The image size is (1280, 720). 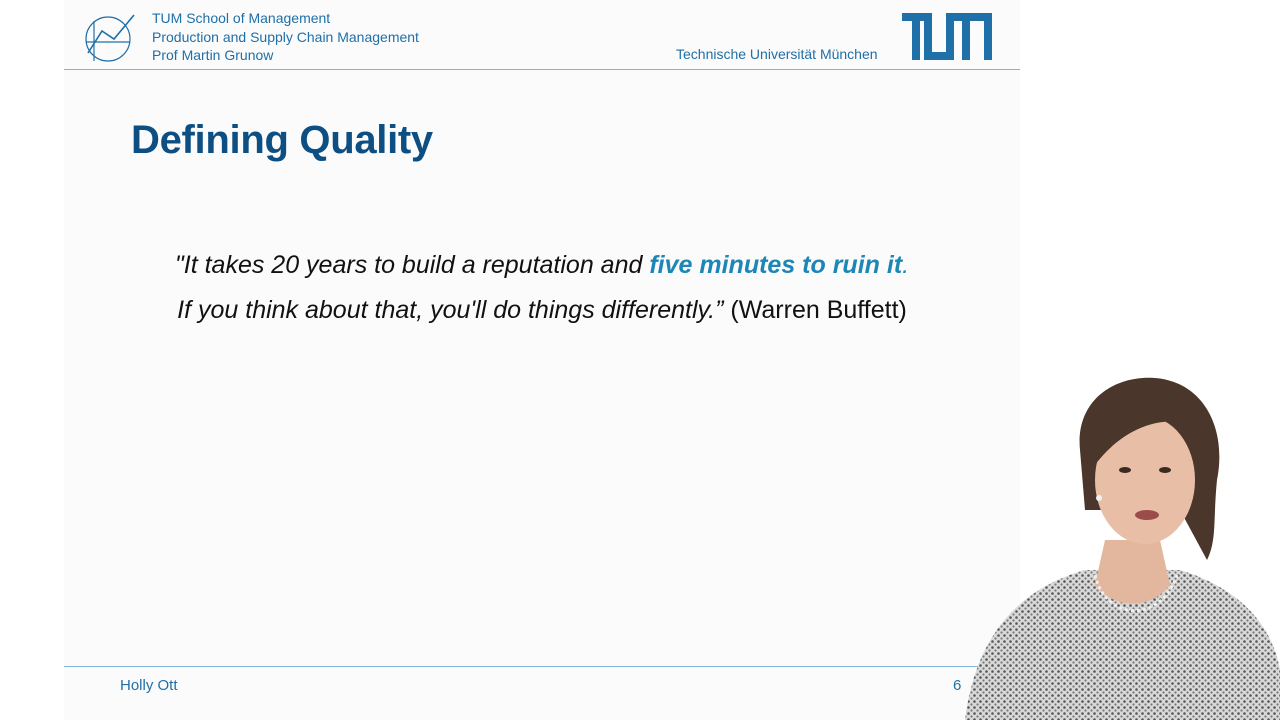 I want to click on footer-author: Holly Ott, so click(x=149, y=685).